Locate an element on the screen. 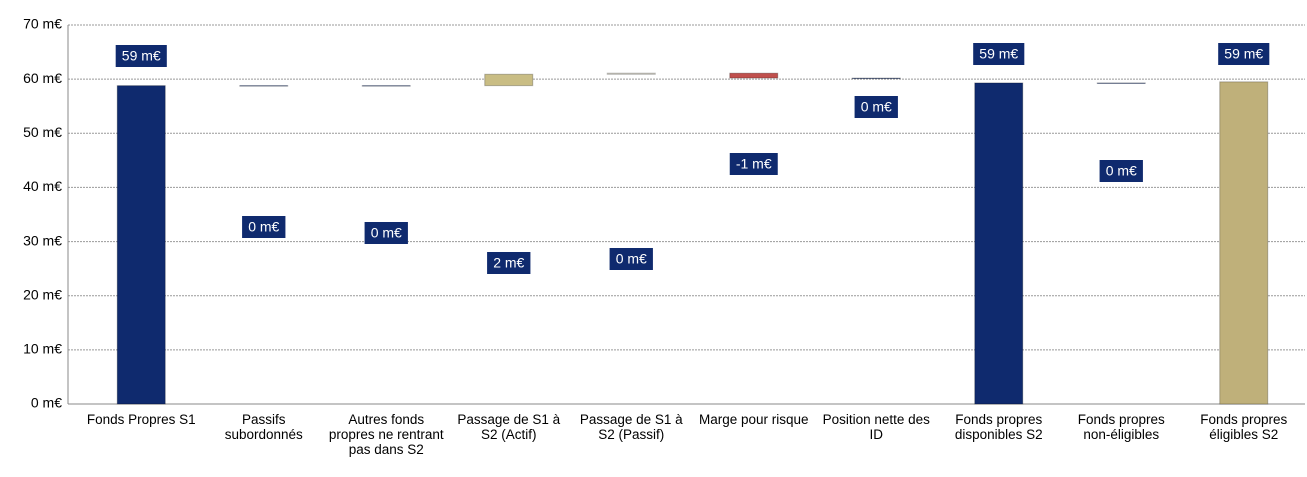 This screenshot has height=477, width=1307. x-tick-label: Passage de S1 à S2 (Actif) is located at coordinates (509, 427).